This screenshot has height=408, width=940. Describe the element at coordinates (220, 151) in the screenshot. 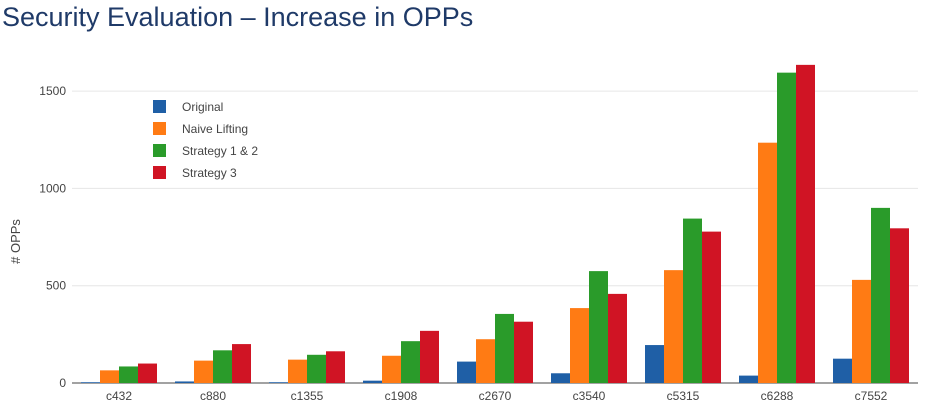

I see `legend-item-label: Strategy 1 & 2` at that location.